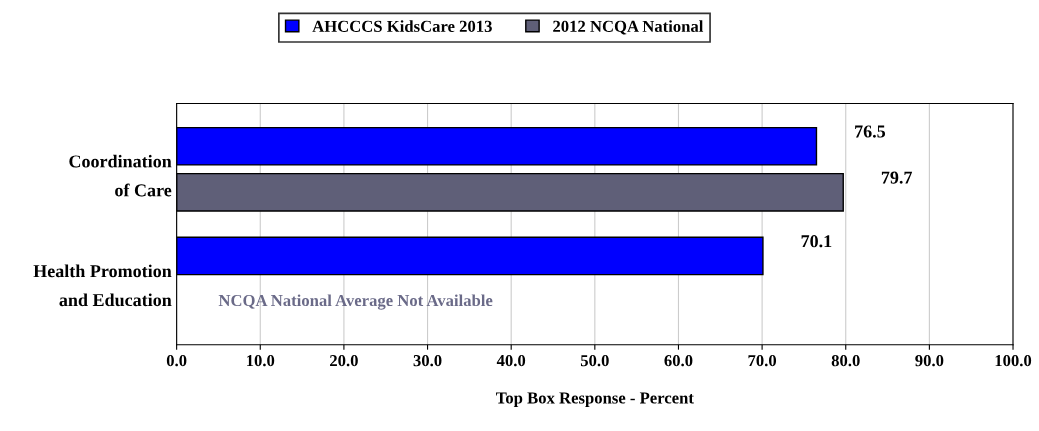 The image size is (1039, 431). I want to click on y-tick-label: Health Promotion and Education, so click(102, 285).